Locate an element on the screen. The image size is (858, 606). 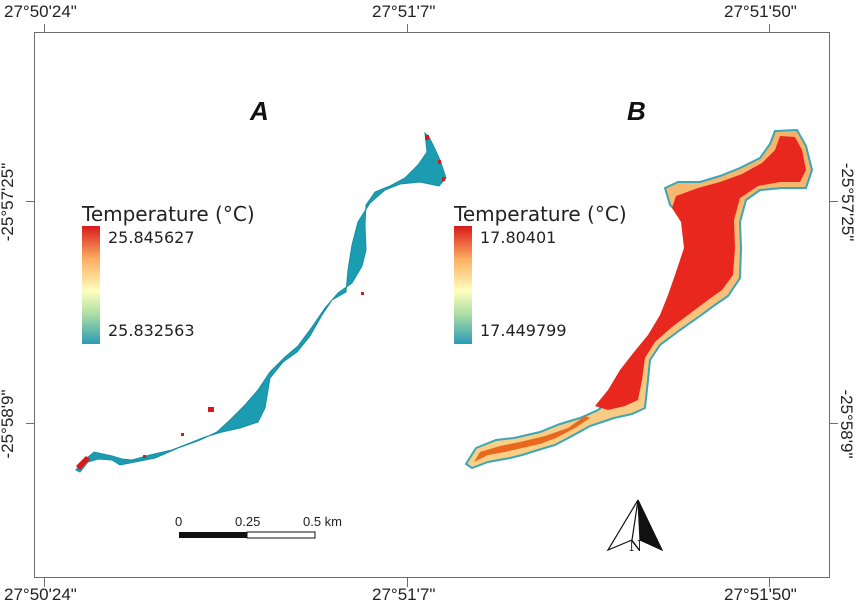
scale-label-0: 0 is located at coordinates (179, 521).